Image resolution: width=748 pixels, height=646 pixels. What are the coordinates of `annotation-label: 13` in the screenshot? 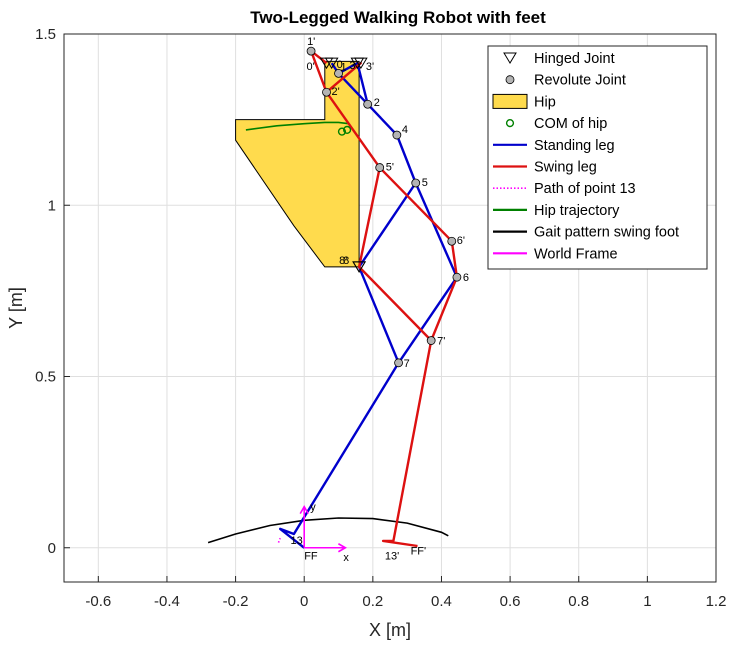 It's located at (296, 541).